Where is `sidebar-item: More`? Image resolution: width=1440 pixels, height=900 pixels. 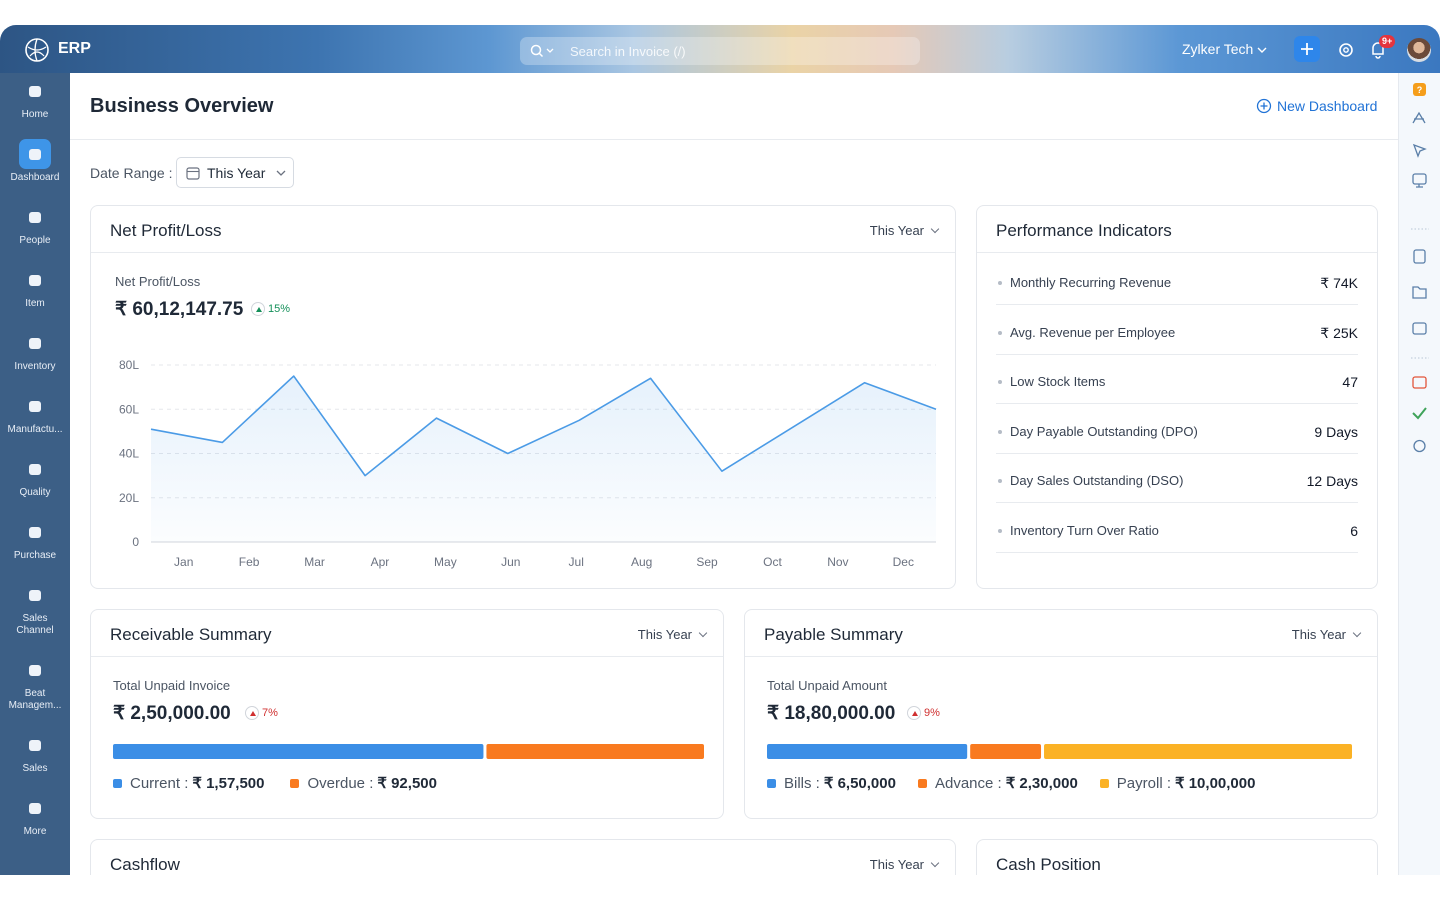
sidebar-item: More is located at coordinates (35, 815).